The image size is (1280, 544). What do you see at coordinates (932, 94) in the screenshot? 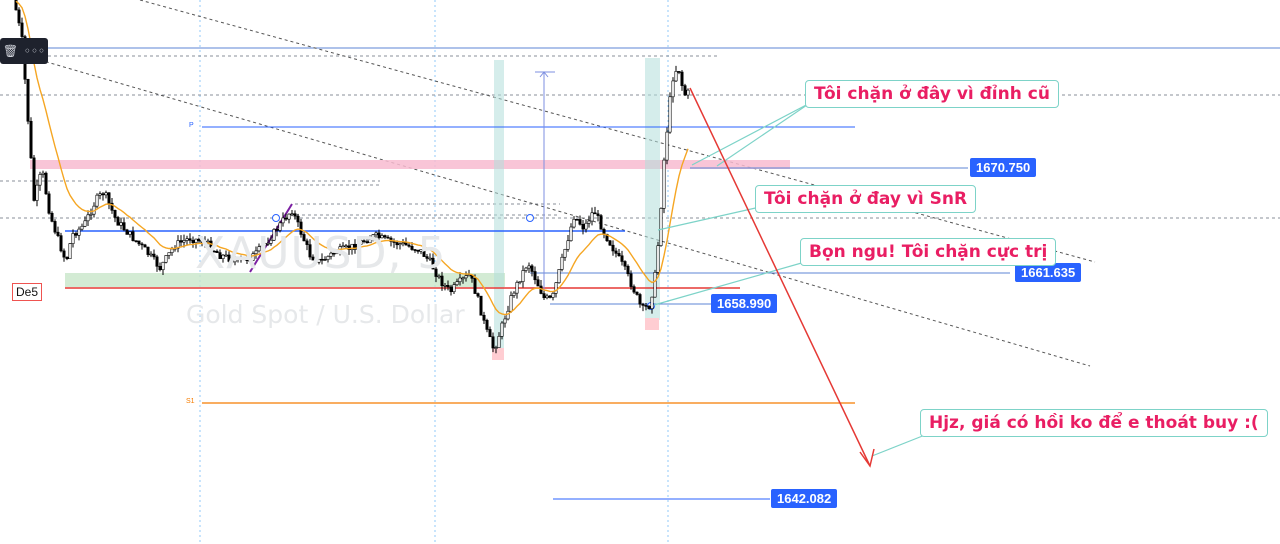
I see `callout-old-high: Tôi chặn ở đây vì đỉnh cũ` at bounding box center [932, 94].